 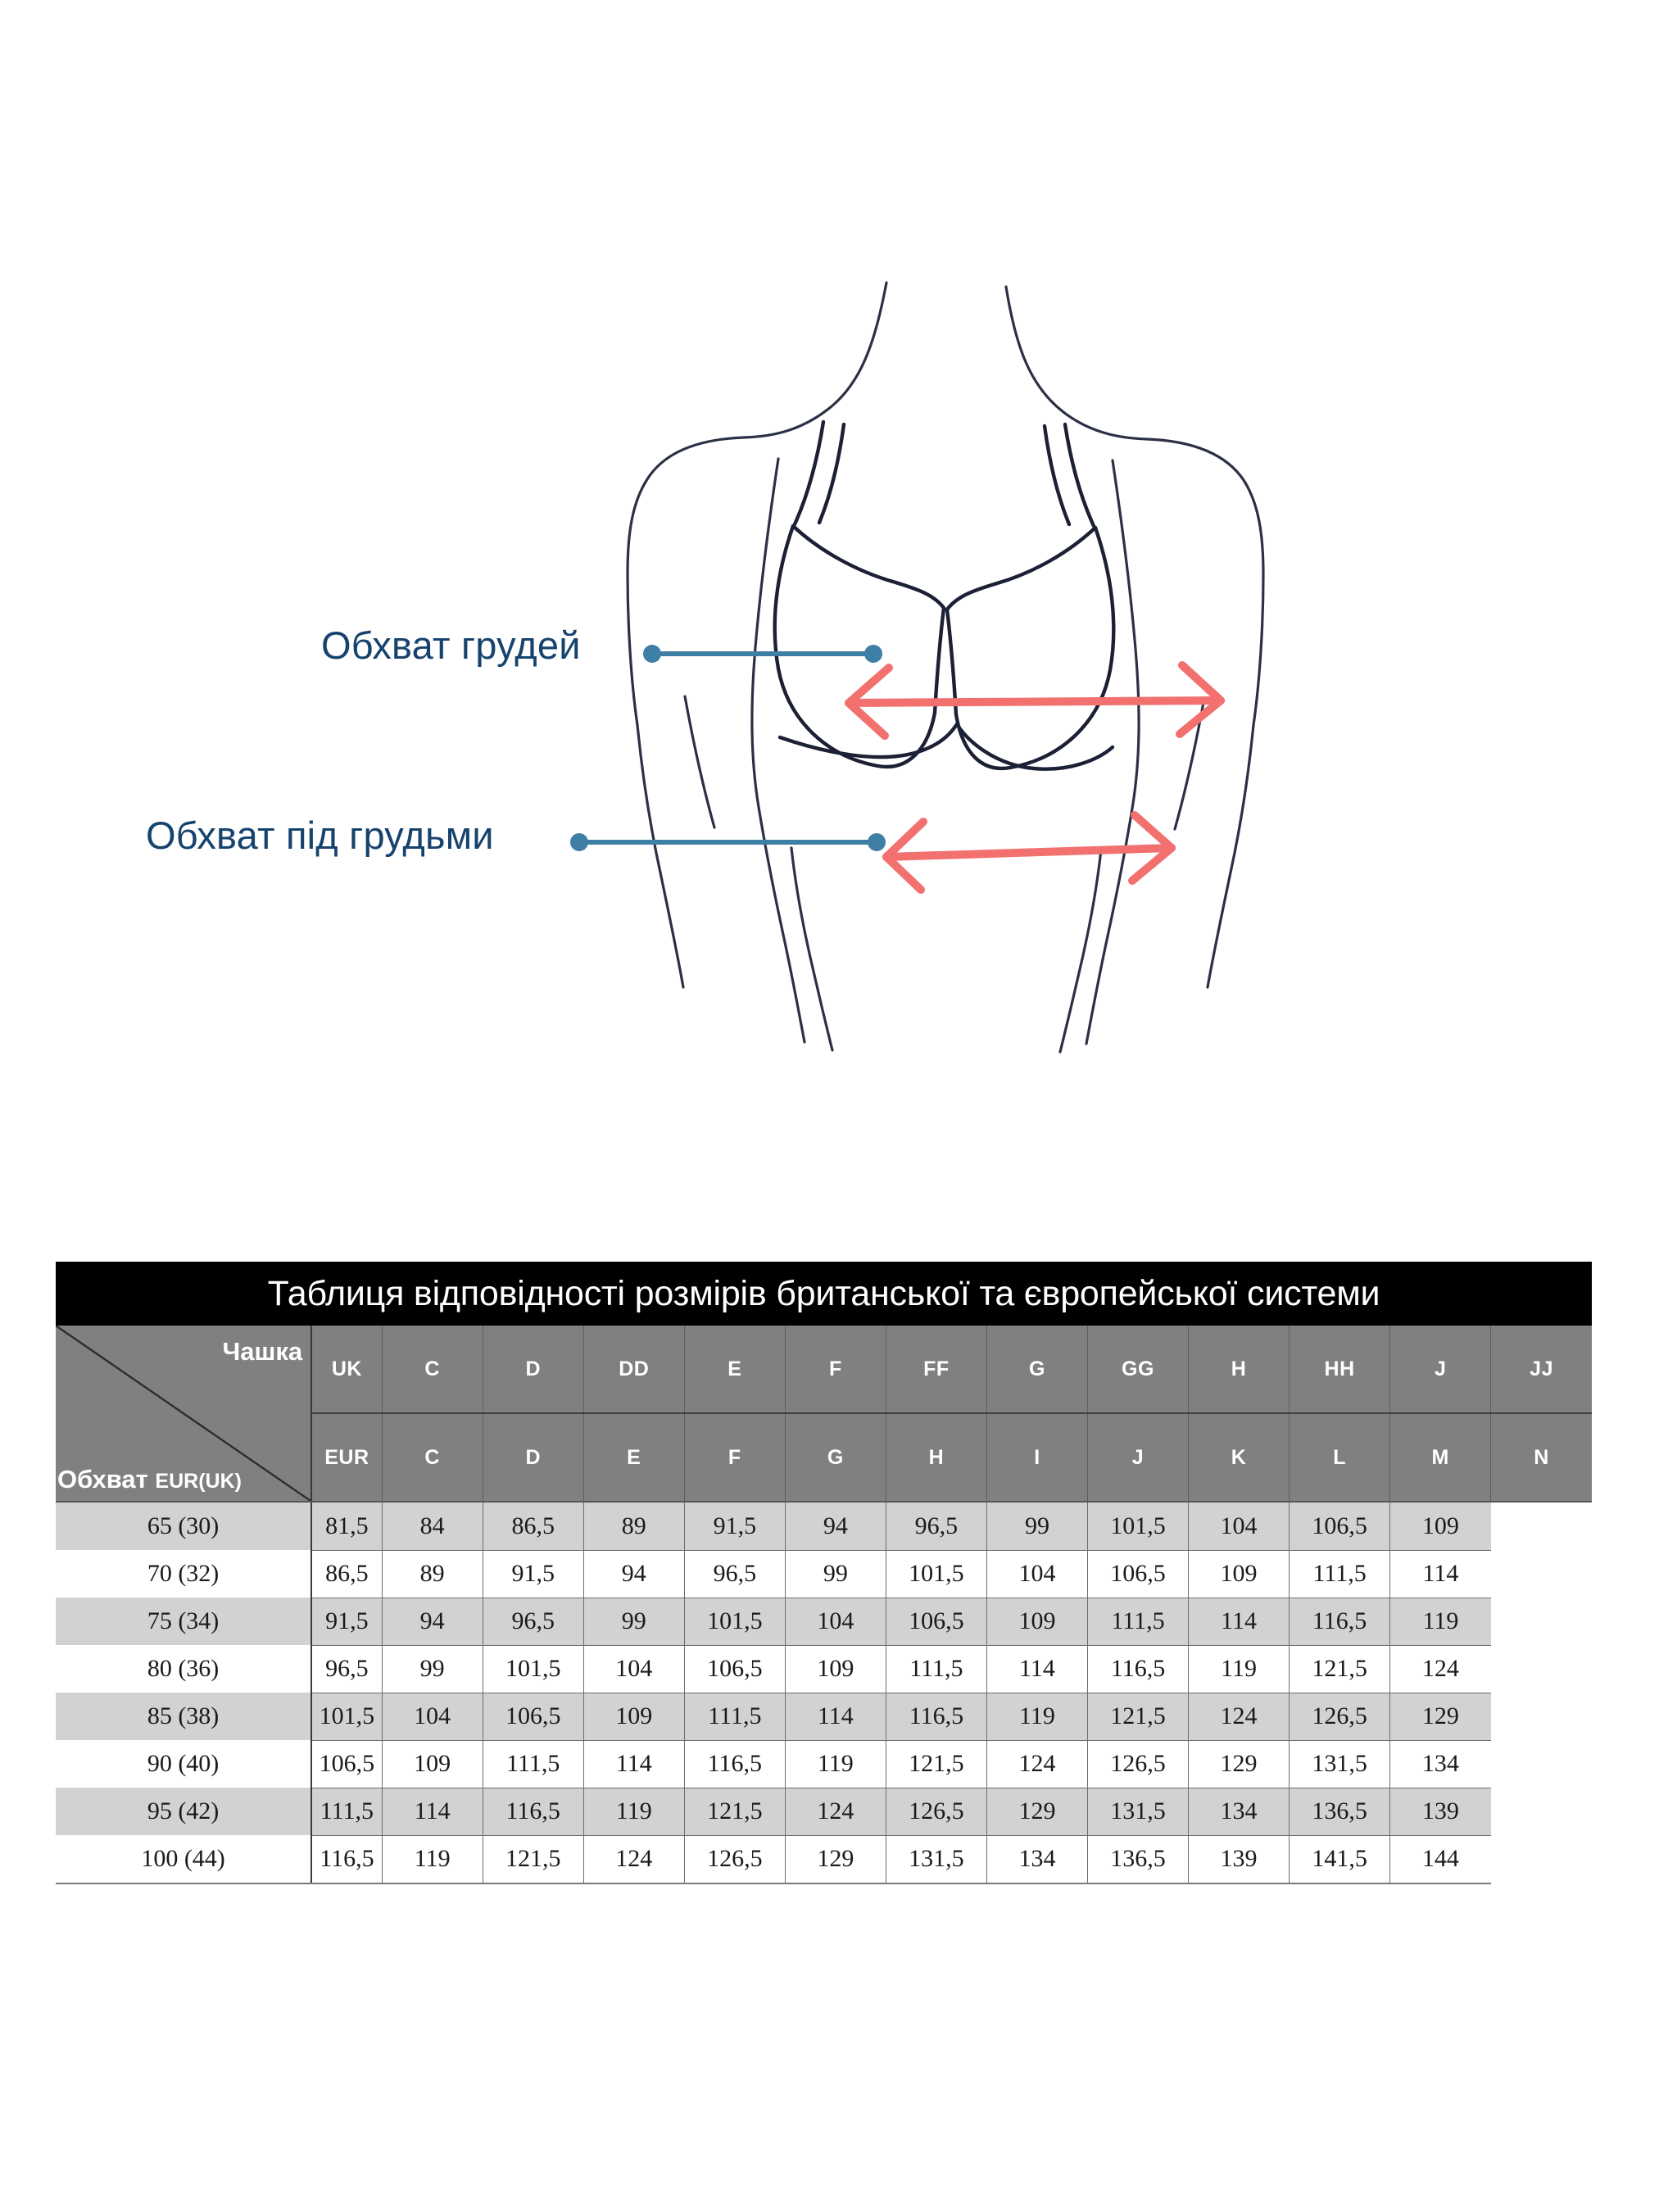 What do you see at coordinates (262, 1351) in the screenshot?
I see `cup-axis-label: Чашка` at bounding box center [262, 1351].